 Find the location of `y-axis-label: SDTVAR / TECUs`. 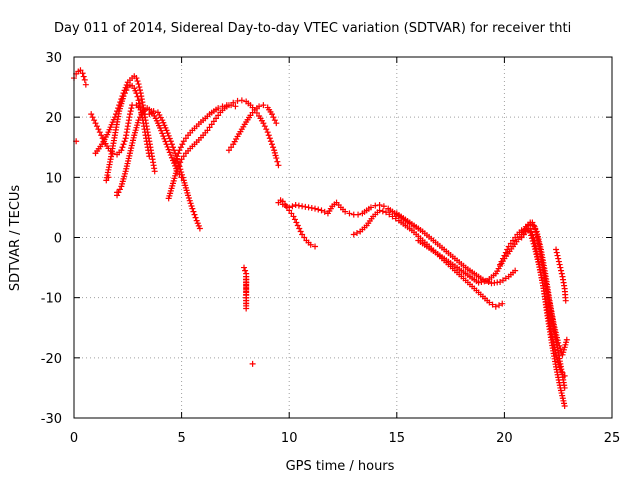

y-axis-label: SDTVAR / TECUs is located at coordinates (15, 238).